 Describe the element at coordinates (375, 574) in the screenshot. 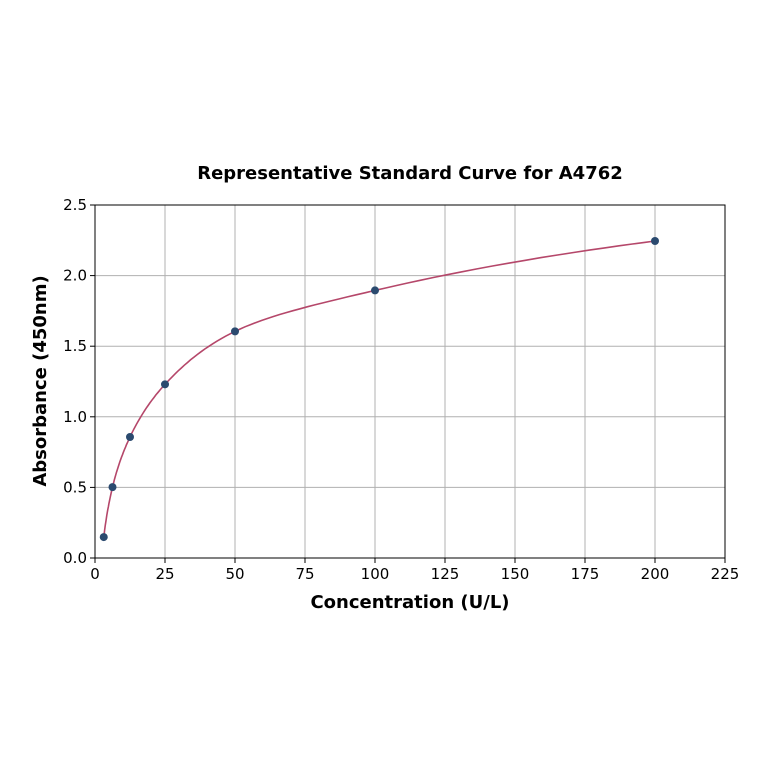

I see `x-tick-label: 100` at that location.